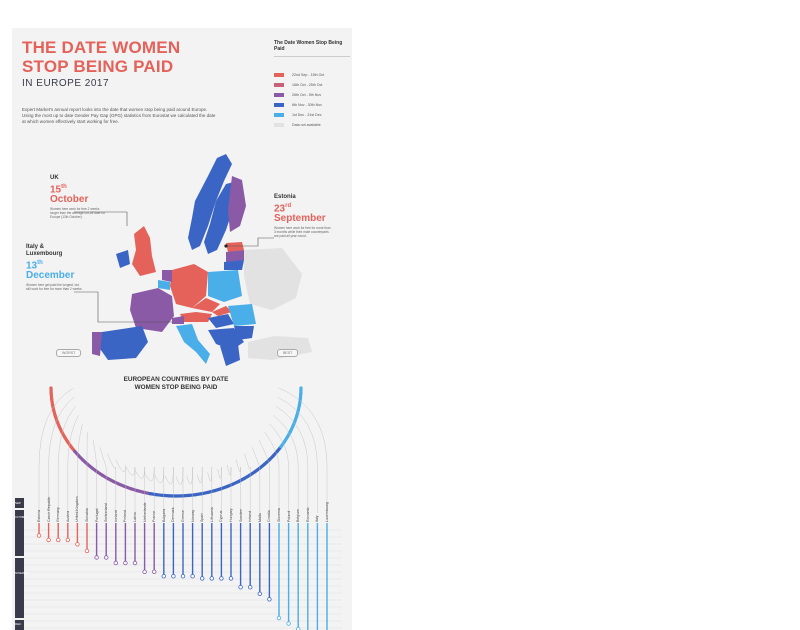 The width and height of the screenshot is (800, 630). Describe the element at coordinates (221, 321) in the screenshot. I see `hungary-region` at that location.